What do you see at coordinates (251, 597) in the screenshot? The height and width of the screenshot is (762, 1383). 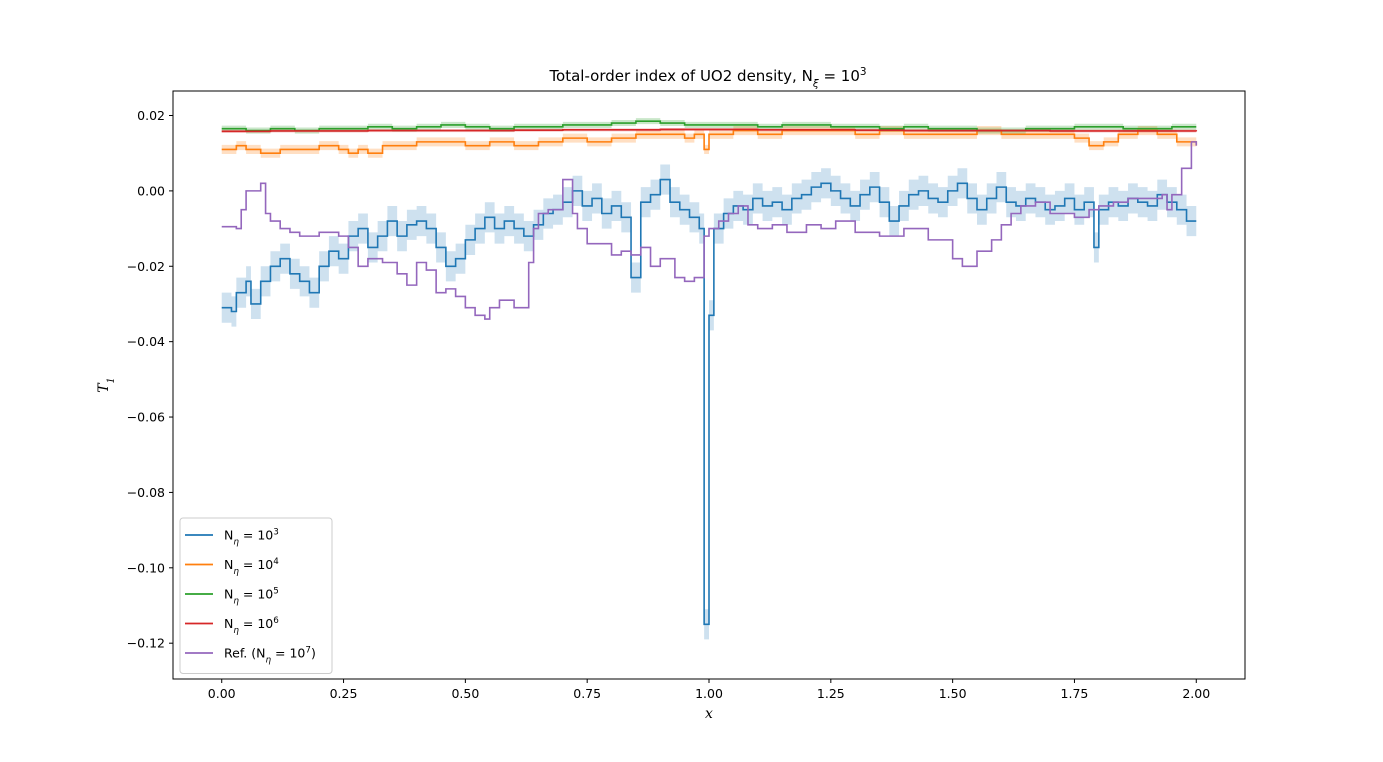 I see `legend-label: Nη = 105` at bounding box center [251, 597].